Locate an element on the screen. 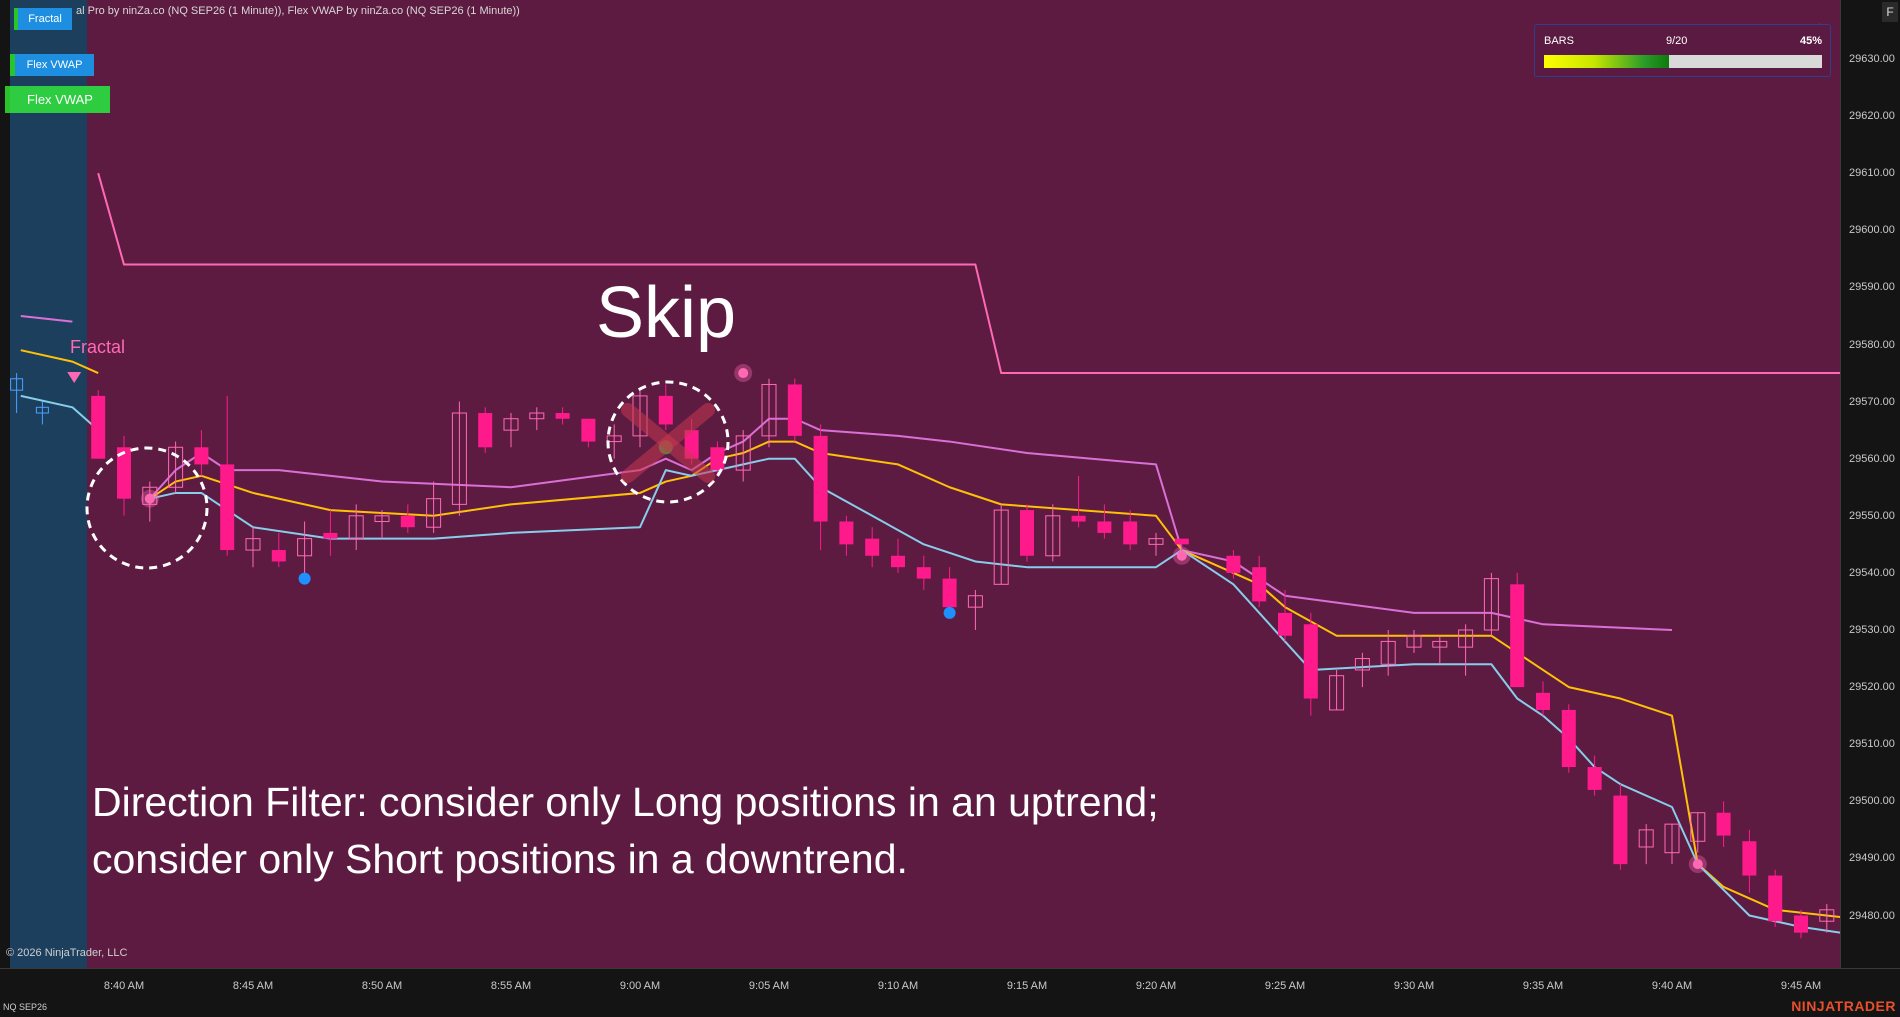 The image size is (1900, 1017). price-tick-label: 29510.00 is located at coordinates (1872, 744).